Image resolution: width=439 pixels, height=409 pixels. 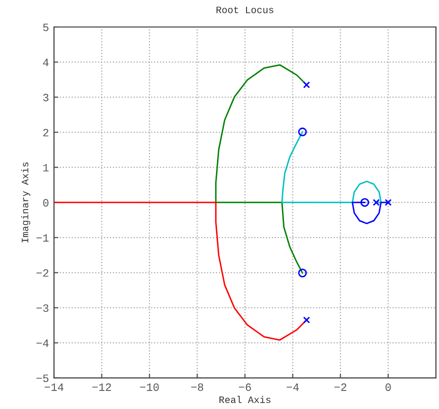 I want to click on x-axis-title: Real Axis, so click(x=244, y=400).